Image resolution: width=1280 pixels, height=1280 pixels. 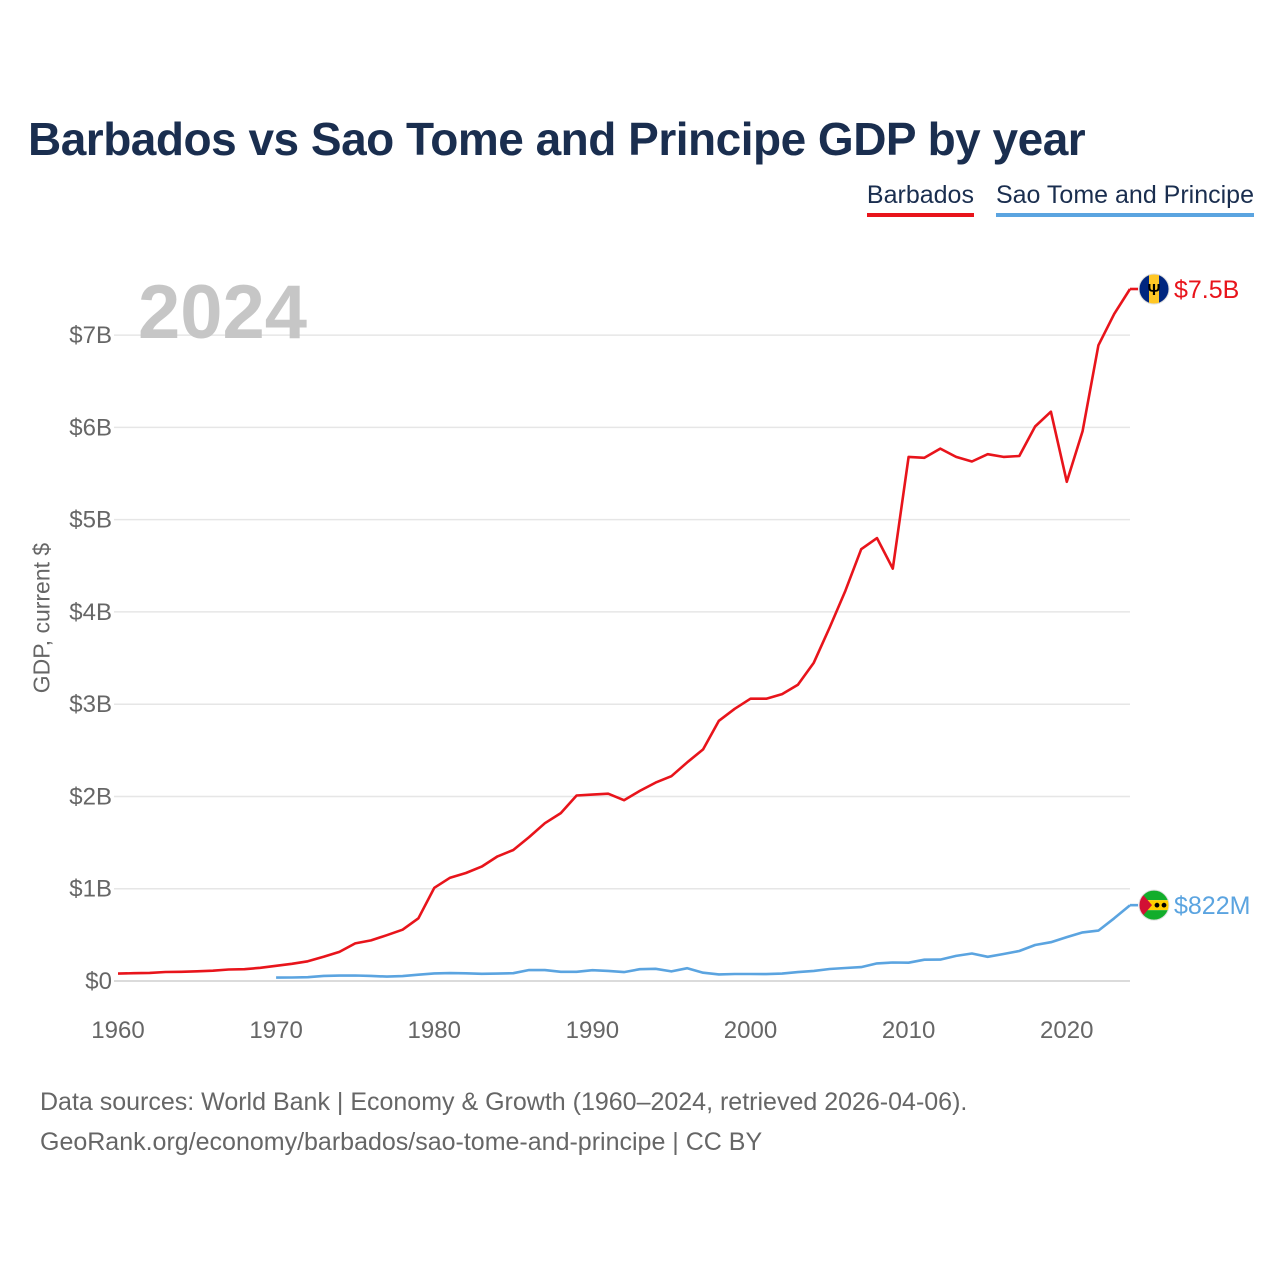 What do you see at coordinates (90, 612) in the screenshot?
I see `y-tick-label: $4B` at bounding box center [90, 612].